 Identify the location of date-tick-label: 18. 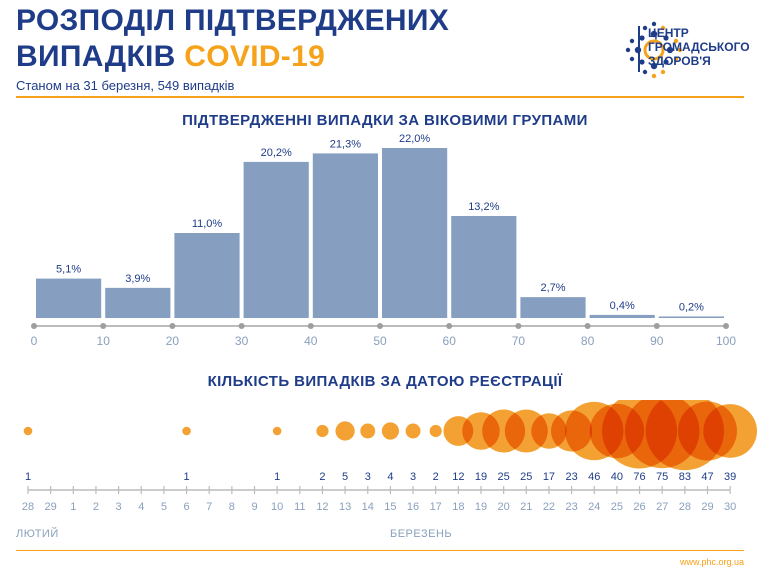
(458, 507).